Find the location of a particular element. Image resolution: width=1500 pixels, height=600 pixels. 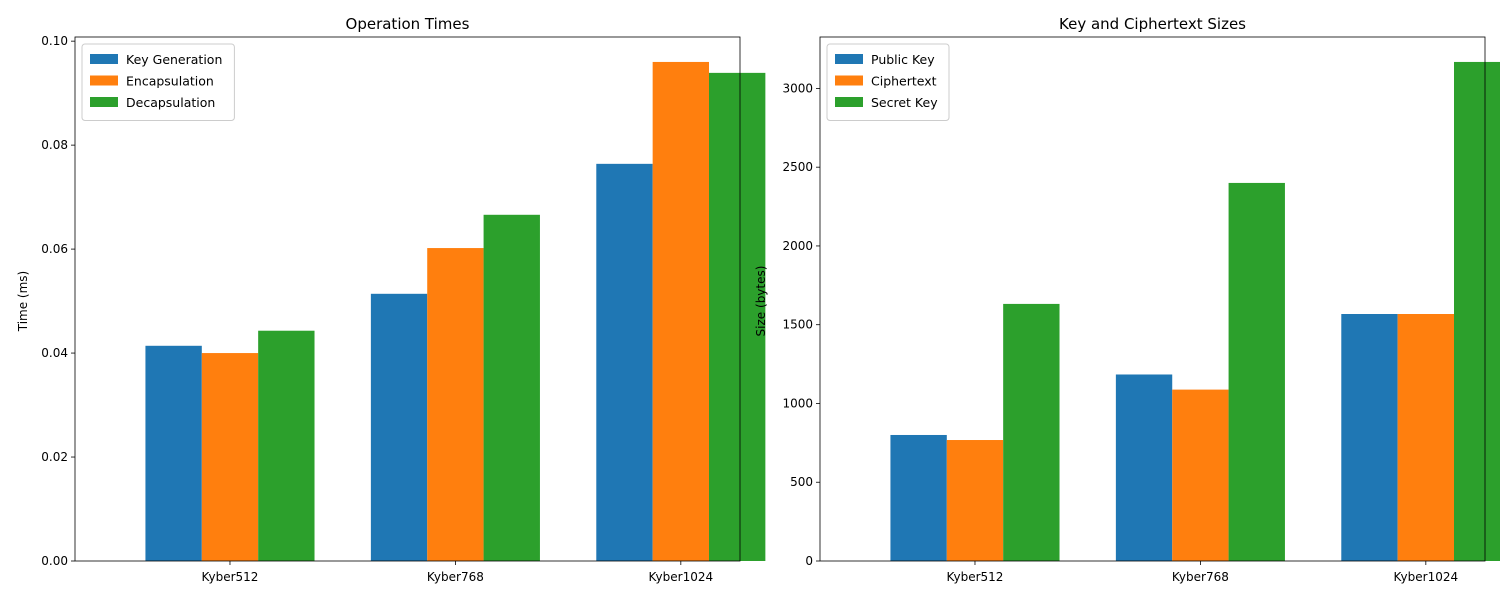

bar-decapsulation-kyber1024 is located at coordinates (737, 317).